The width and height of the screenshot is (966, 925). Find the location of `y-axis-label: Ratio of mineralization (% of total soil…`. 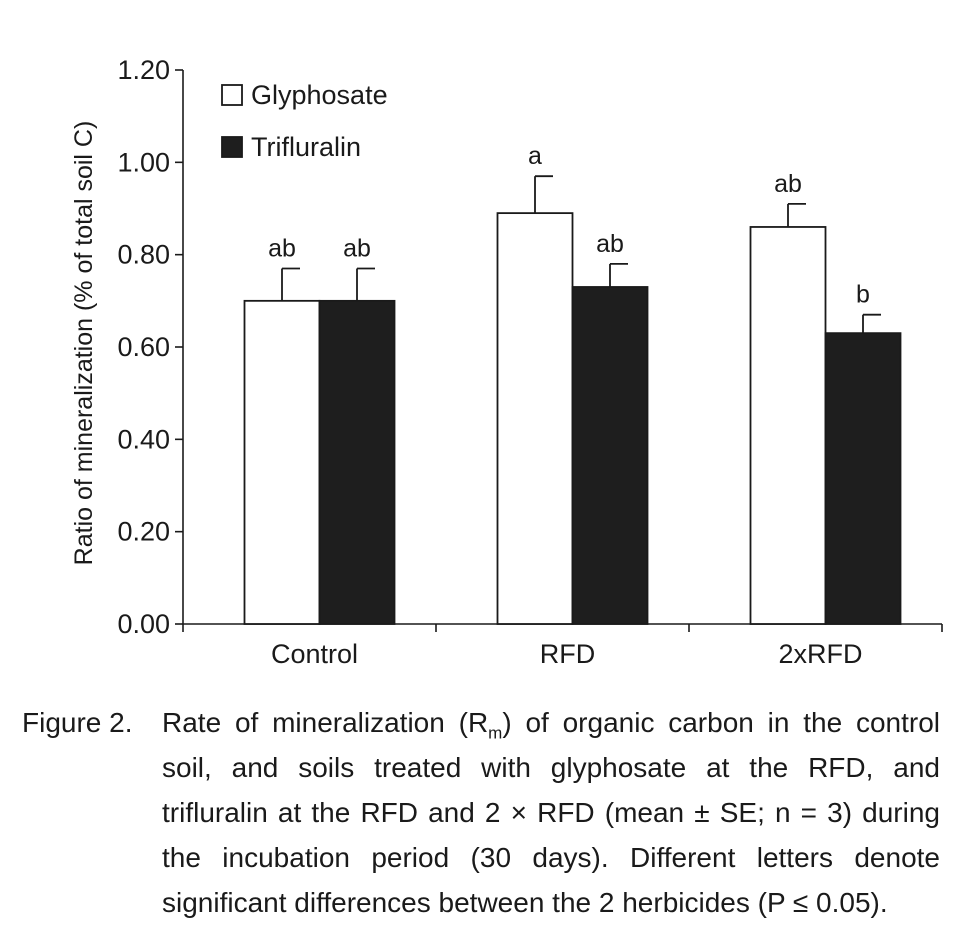

y-axis-label: Ratio of mineralization (% of total soil… is located at coordinates (84, 343).